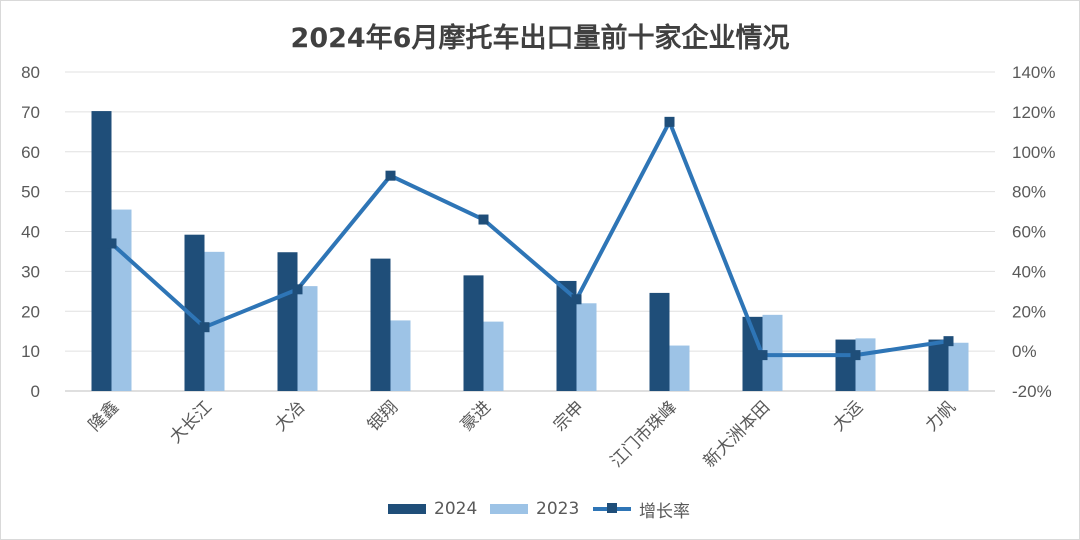 The image size is (1080, 540). What do you see at coordinates (534, 509) in the screenshot?
I see `legend-item-2023: 2023` at bounding box center [534, 509].